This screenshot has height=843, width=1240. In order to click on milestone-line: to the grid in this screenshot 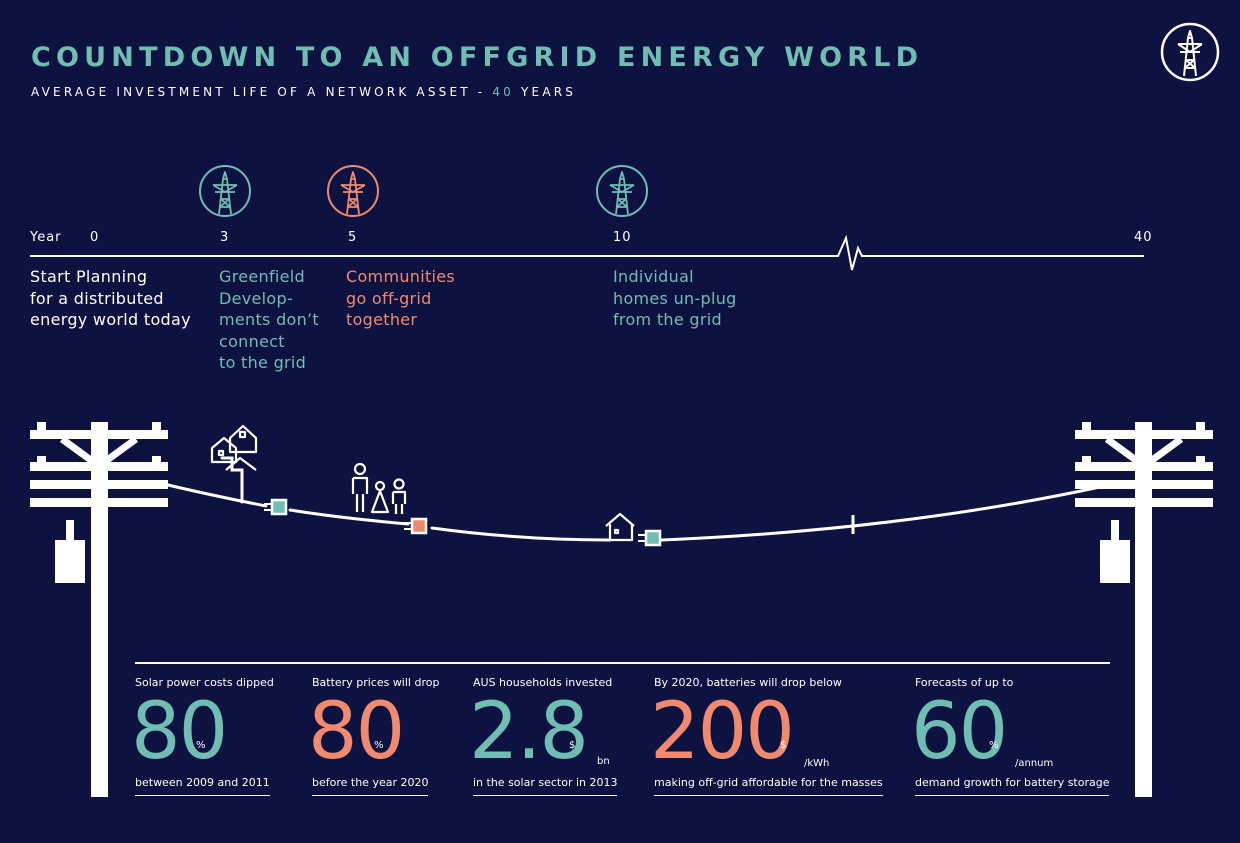, I will do `click(263, 362)`.